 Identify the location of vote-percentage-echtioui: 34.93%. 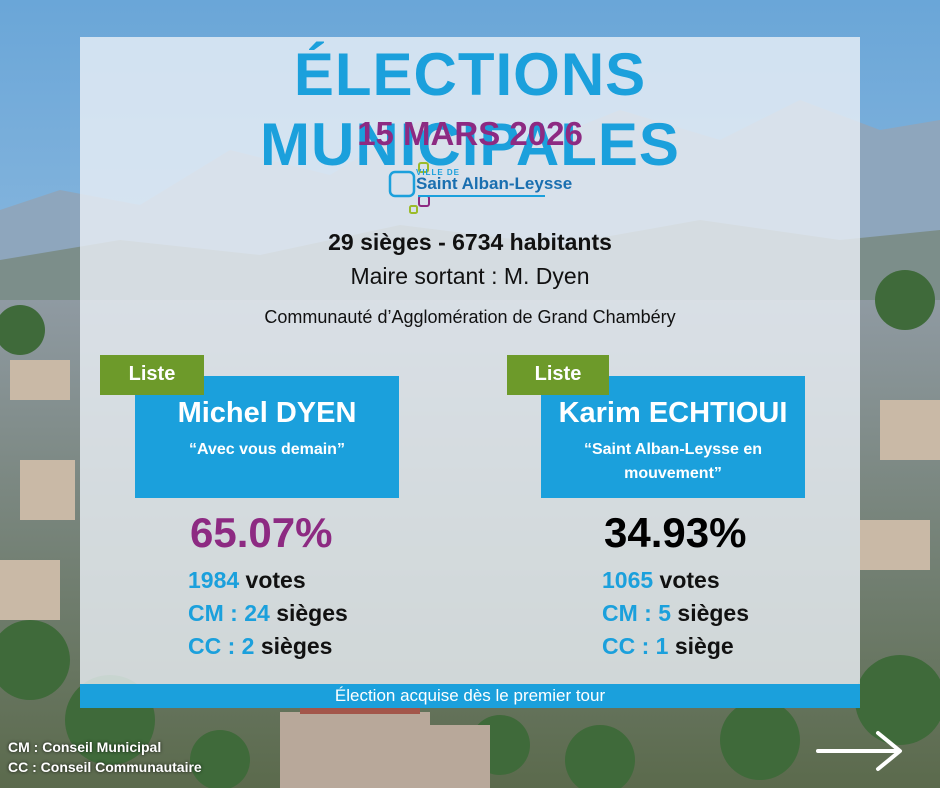
(675, 532).